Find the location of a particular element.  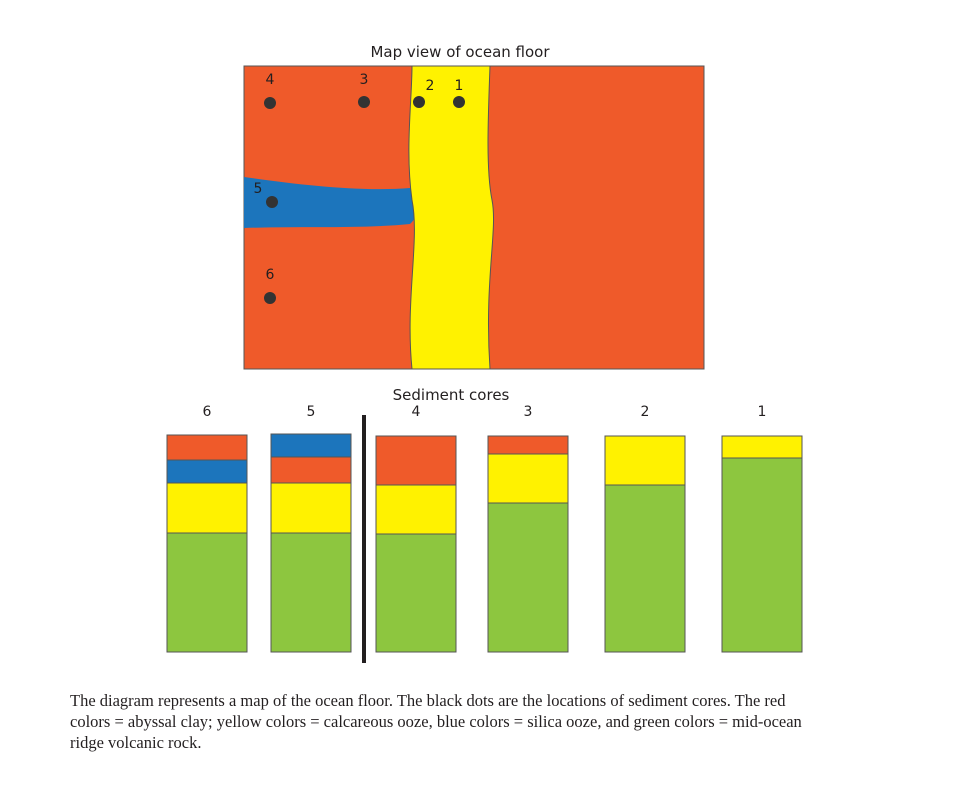

calcareous-strip is located at coordinates (451, 217).